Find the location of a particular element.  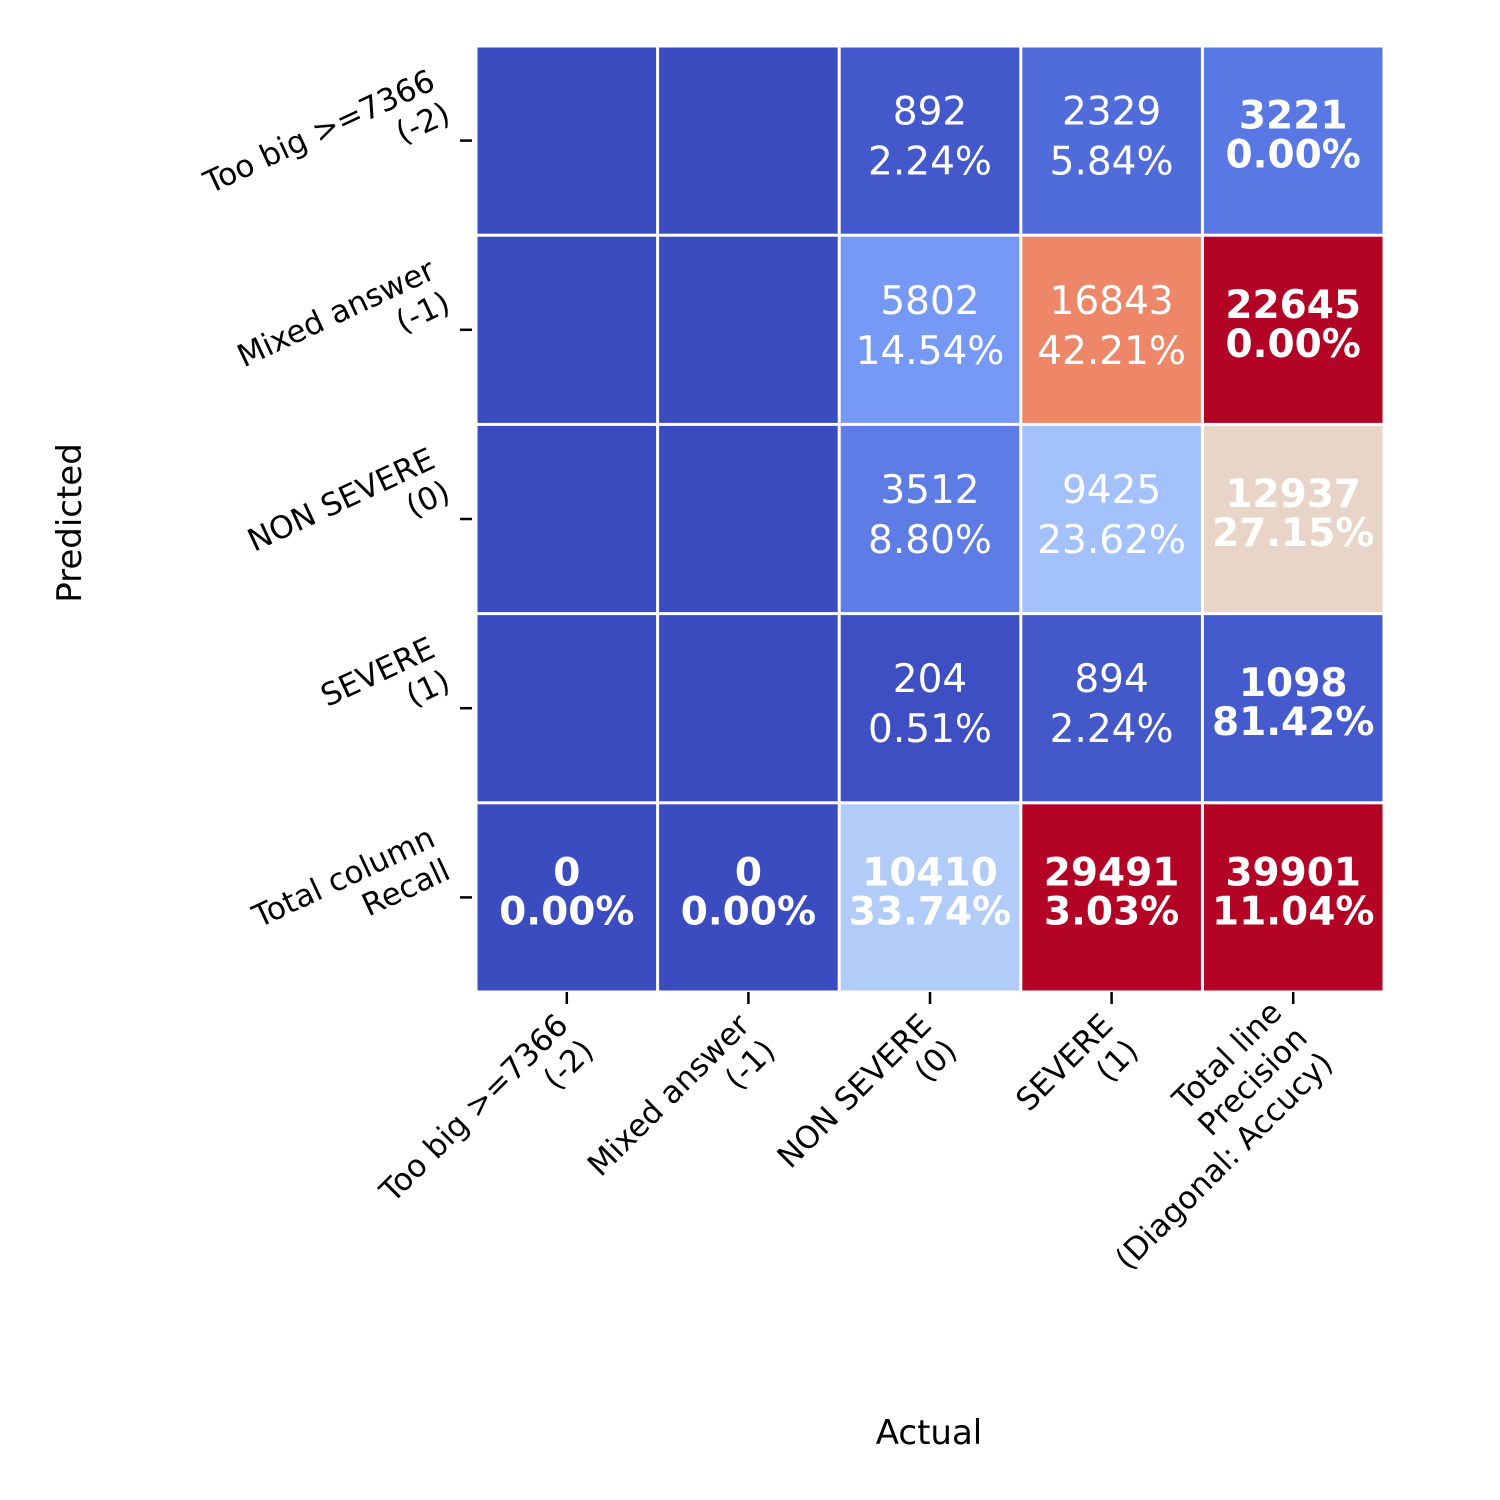

y-tick-label-4: Total columnRecall is located at coordinates (350, 894).